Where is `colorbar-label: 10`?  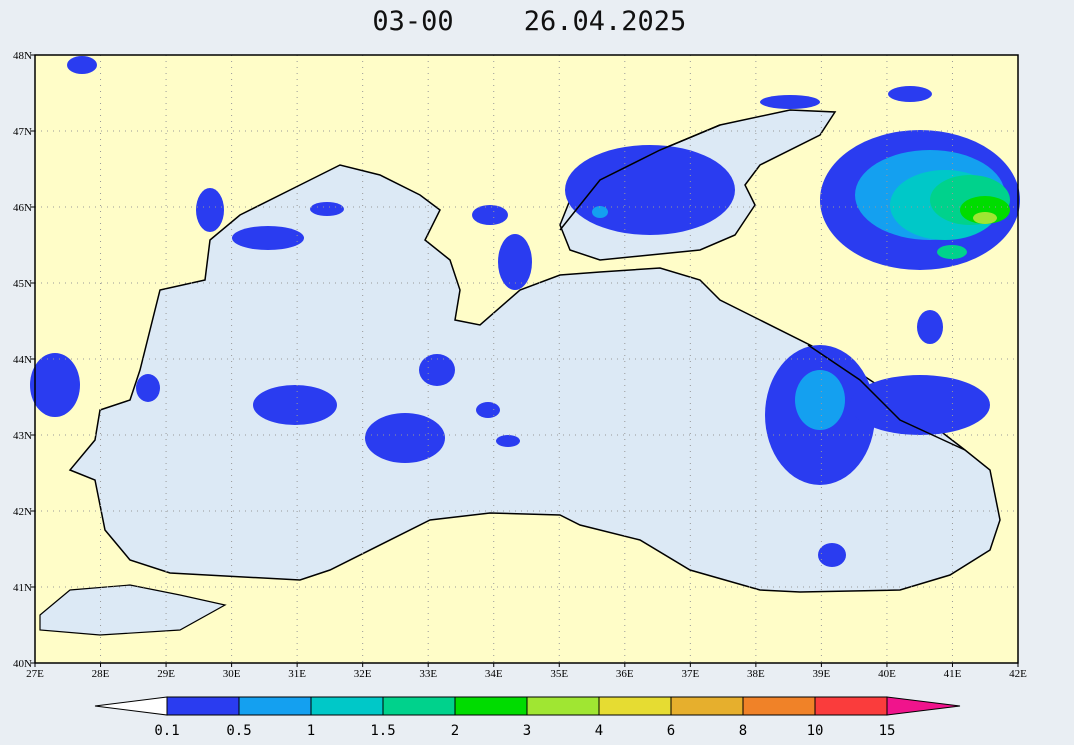
colorbar-label: 10 is located at coordinates (815, 731).